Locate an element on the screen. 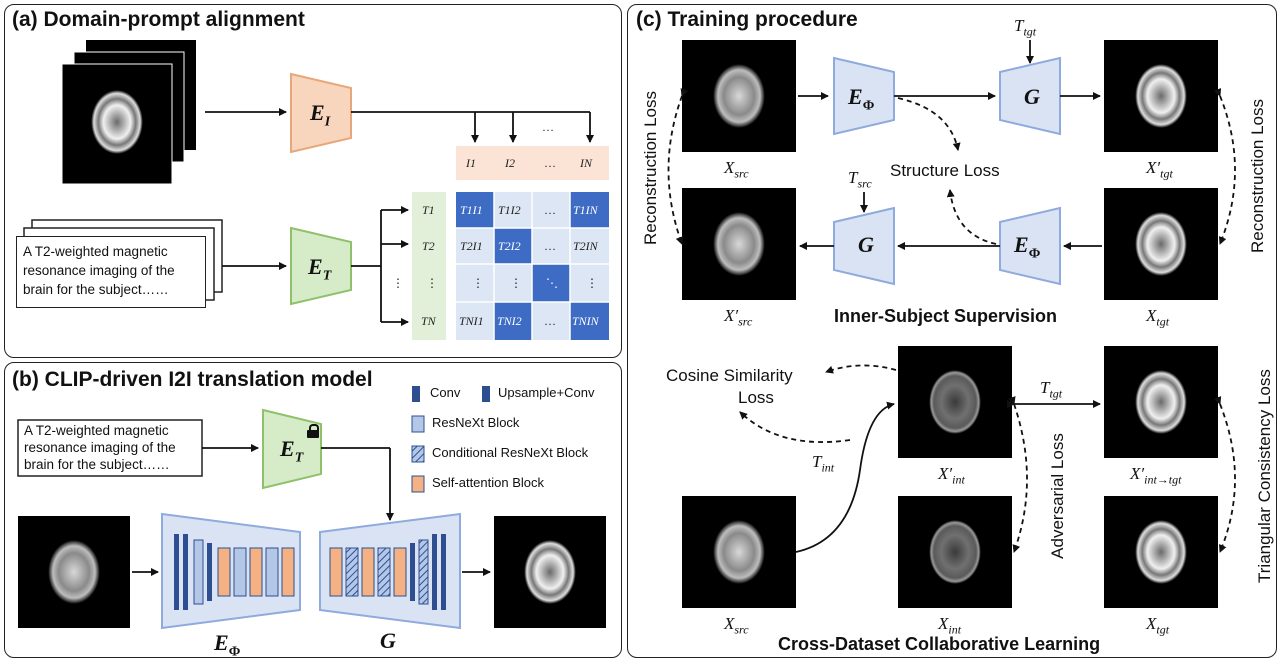  m-2-1: ⋮ is located at coordinates (516, 283).